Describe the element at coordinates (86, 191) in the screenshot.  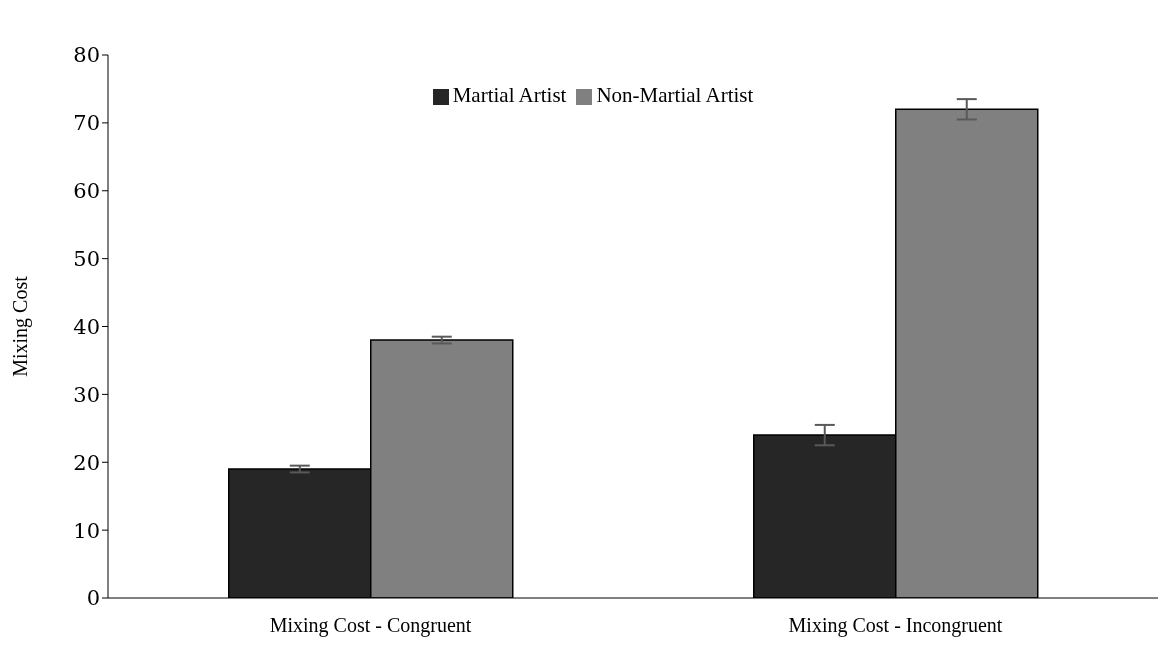
I see `y-tick-label: 60` at that location.